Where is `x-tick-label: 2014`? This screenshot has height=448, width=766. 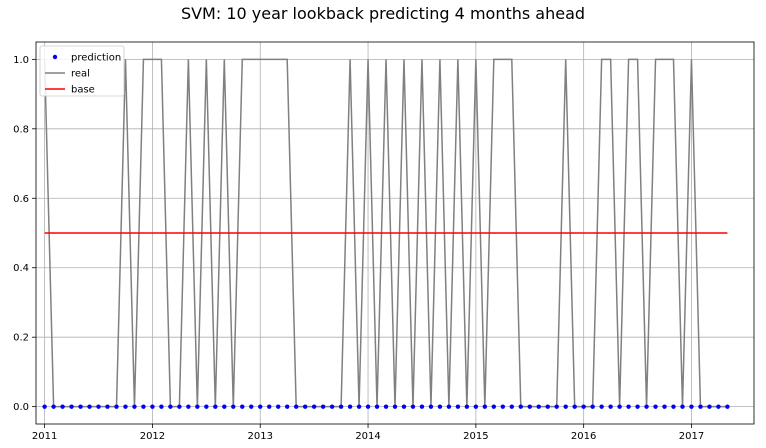
x-tick-label: 2014 is located at coordinates (367, 436).